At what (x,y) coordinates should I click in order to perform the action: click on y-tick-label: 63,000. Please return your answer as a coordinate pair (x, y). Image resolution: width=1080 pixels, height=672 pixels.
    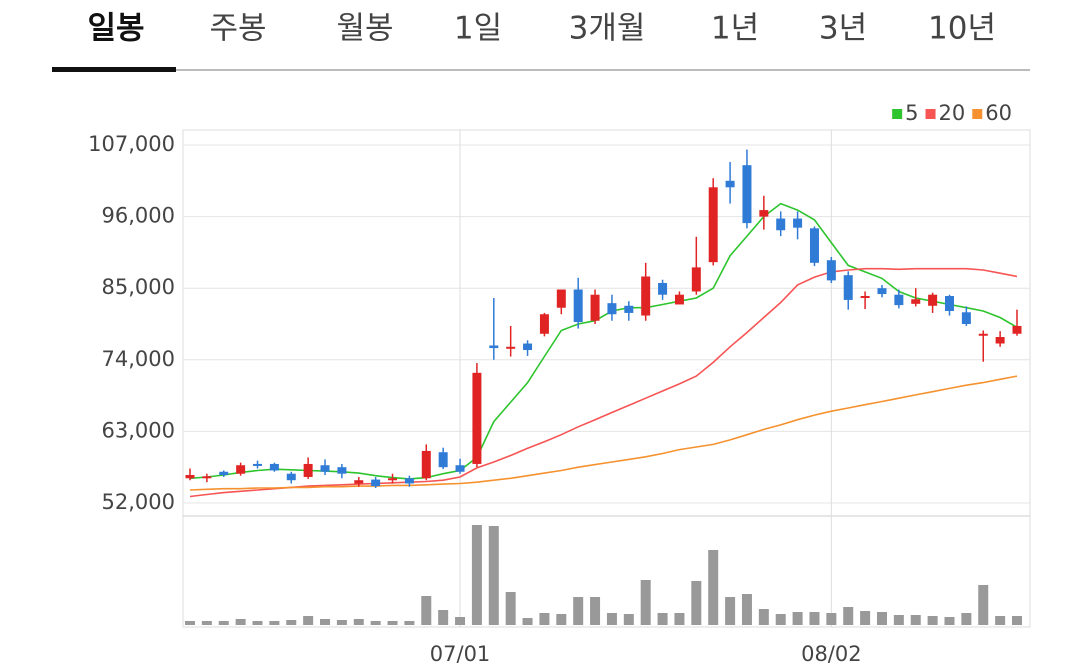
    Looking at the image, I should click on (138, 430).